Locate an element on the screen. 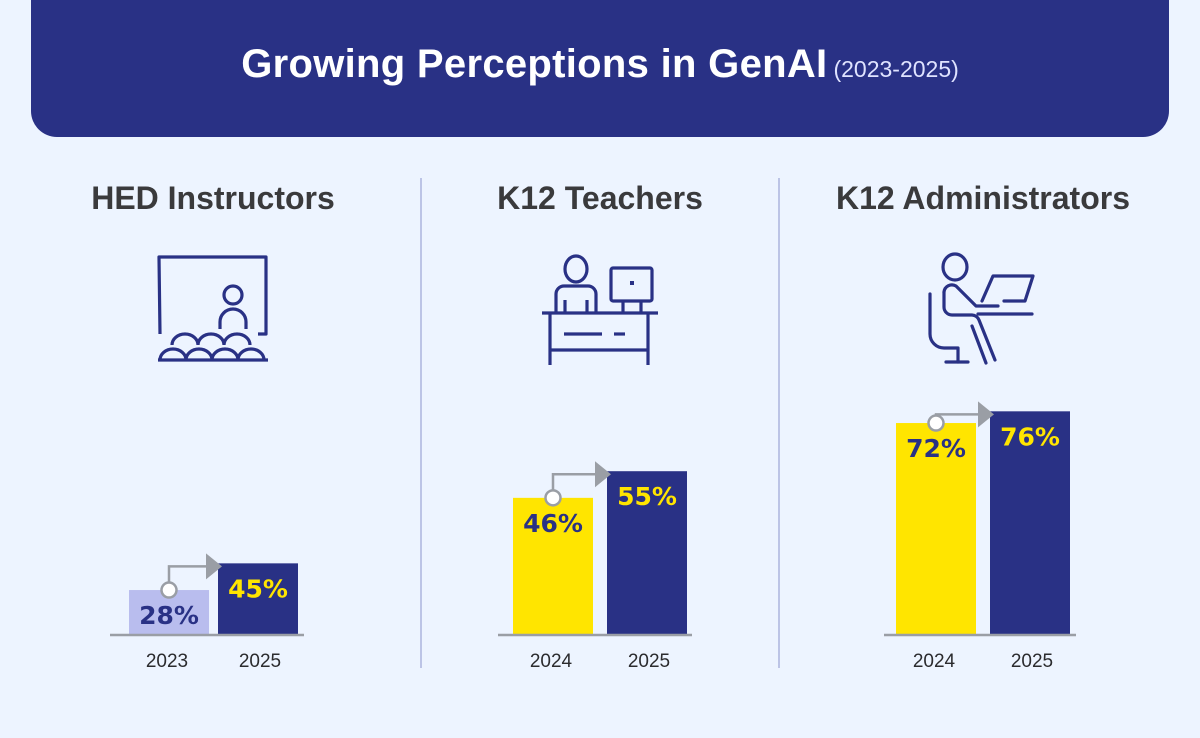 This screenshot has height=738, width=1200. category-label: 2023 is located at coordinates (167, 661).